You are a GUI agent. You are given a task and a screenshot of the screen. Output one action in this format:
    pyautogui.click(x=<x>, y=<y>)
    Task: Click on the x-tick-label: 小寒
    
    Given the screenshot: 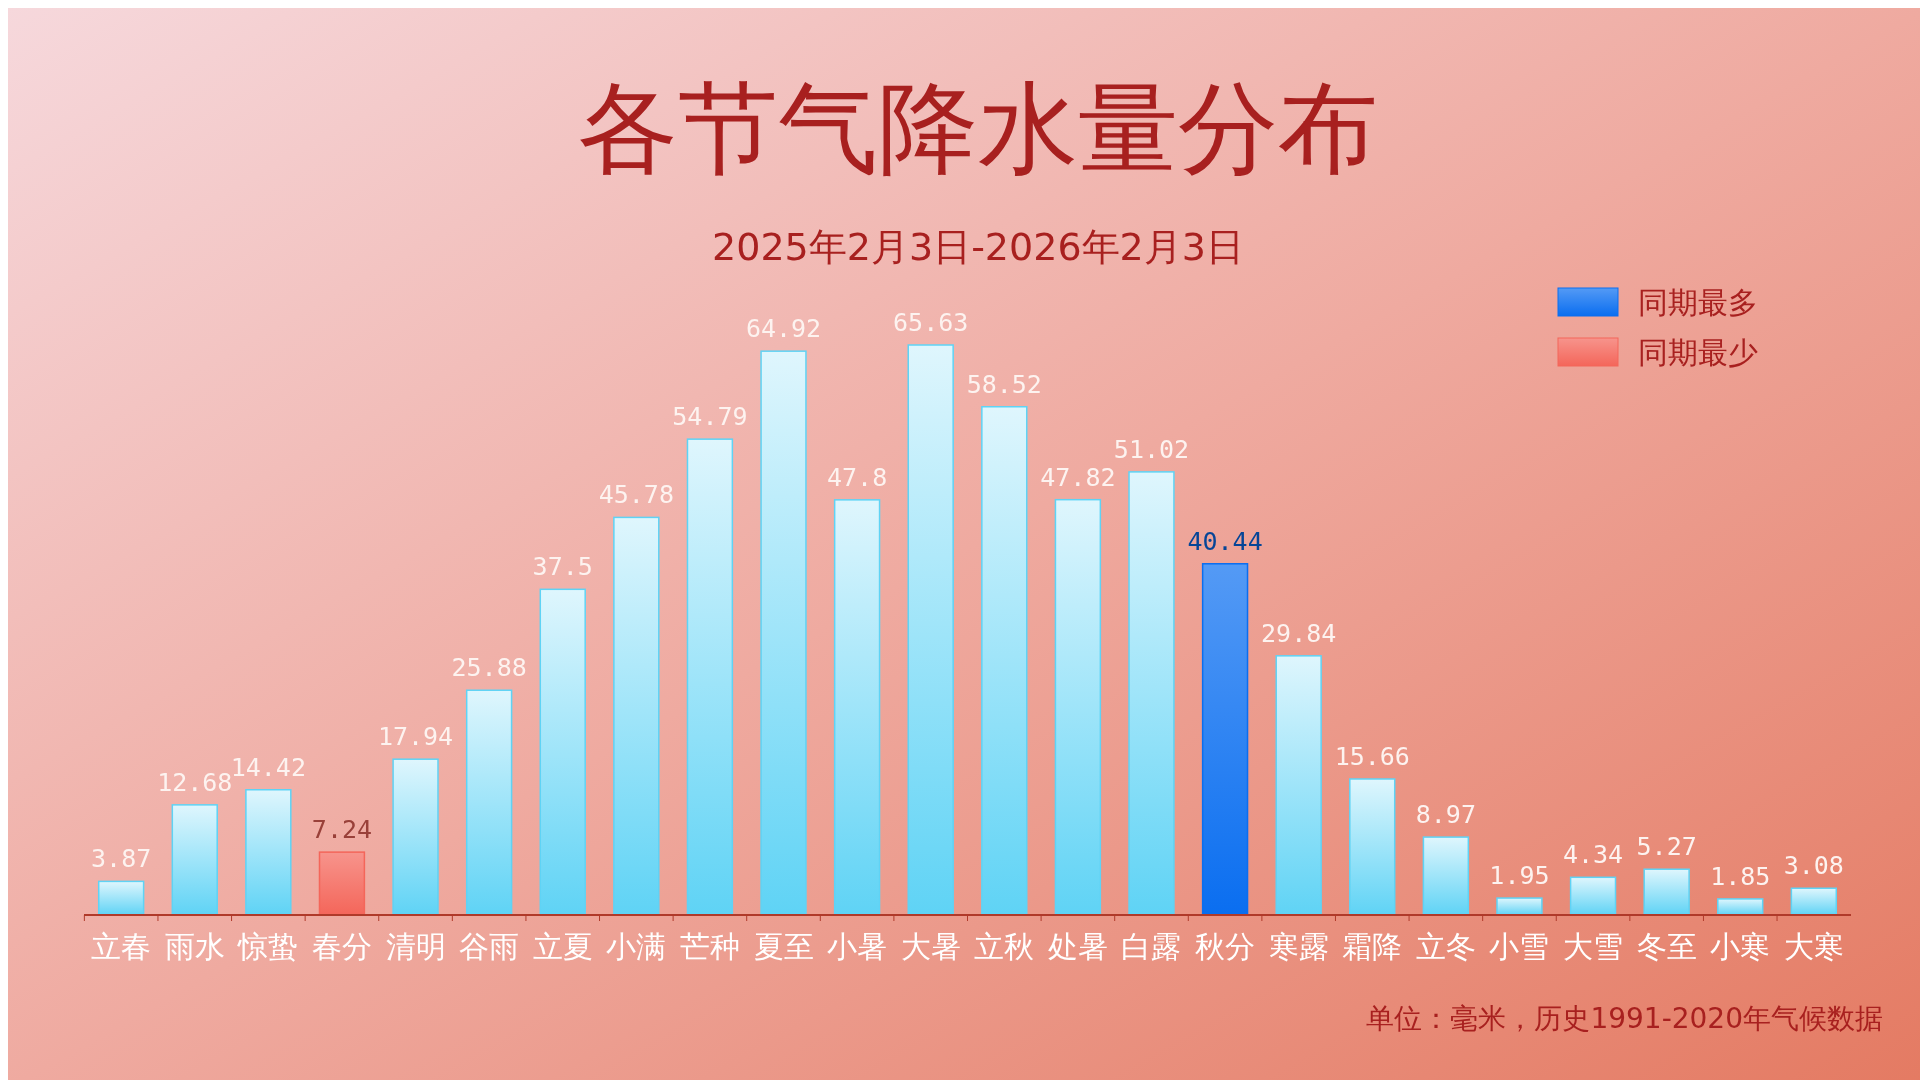 What is the action you would take?
    pyautogui.click(x=1740, y=946)
    